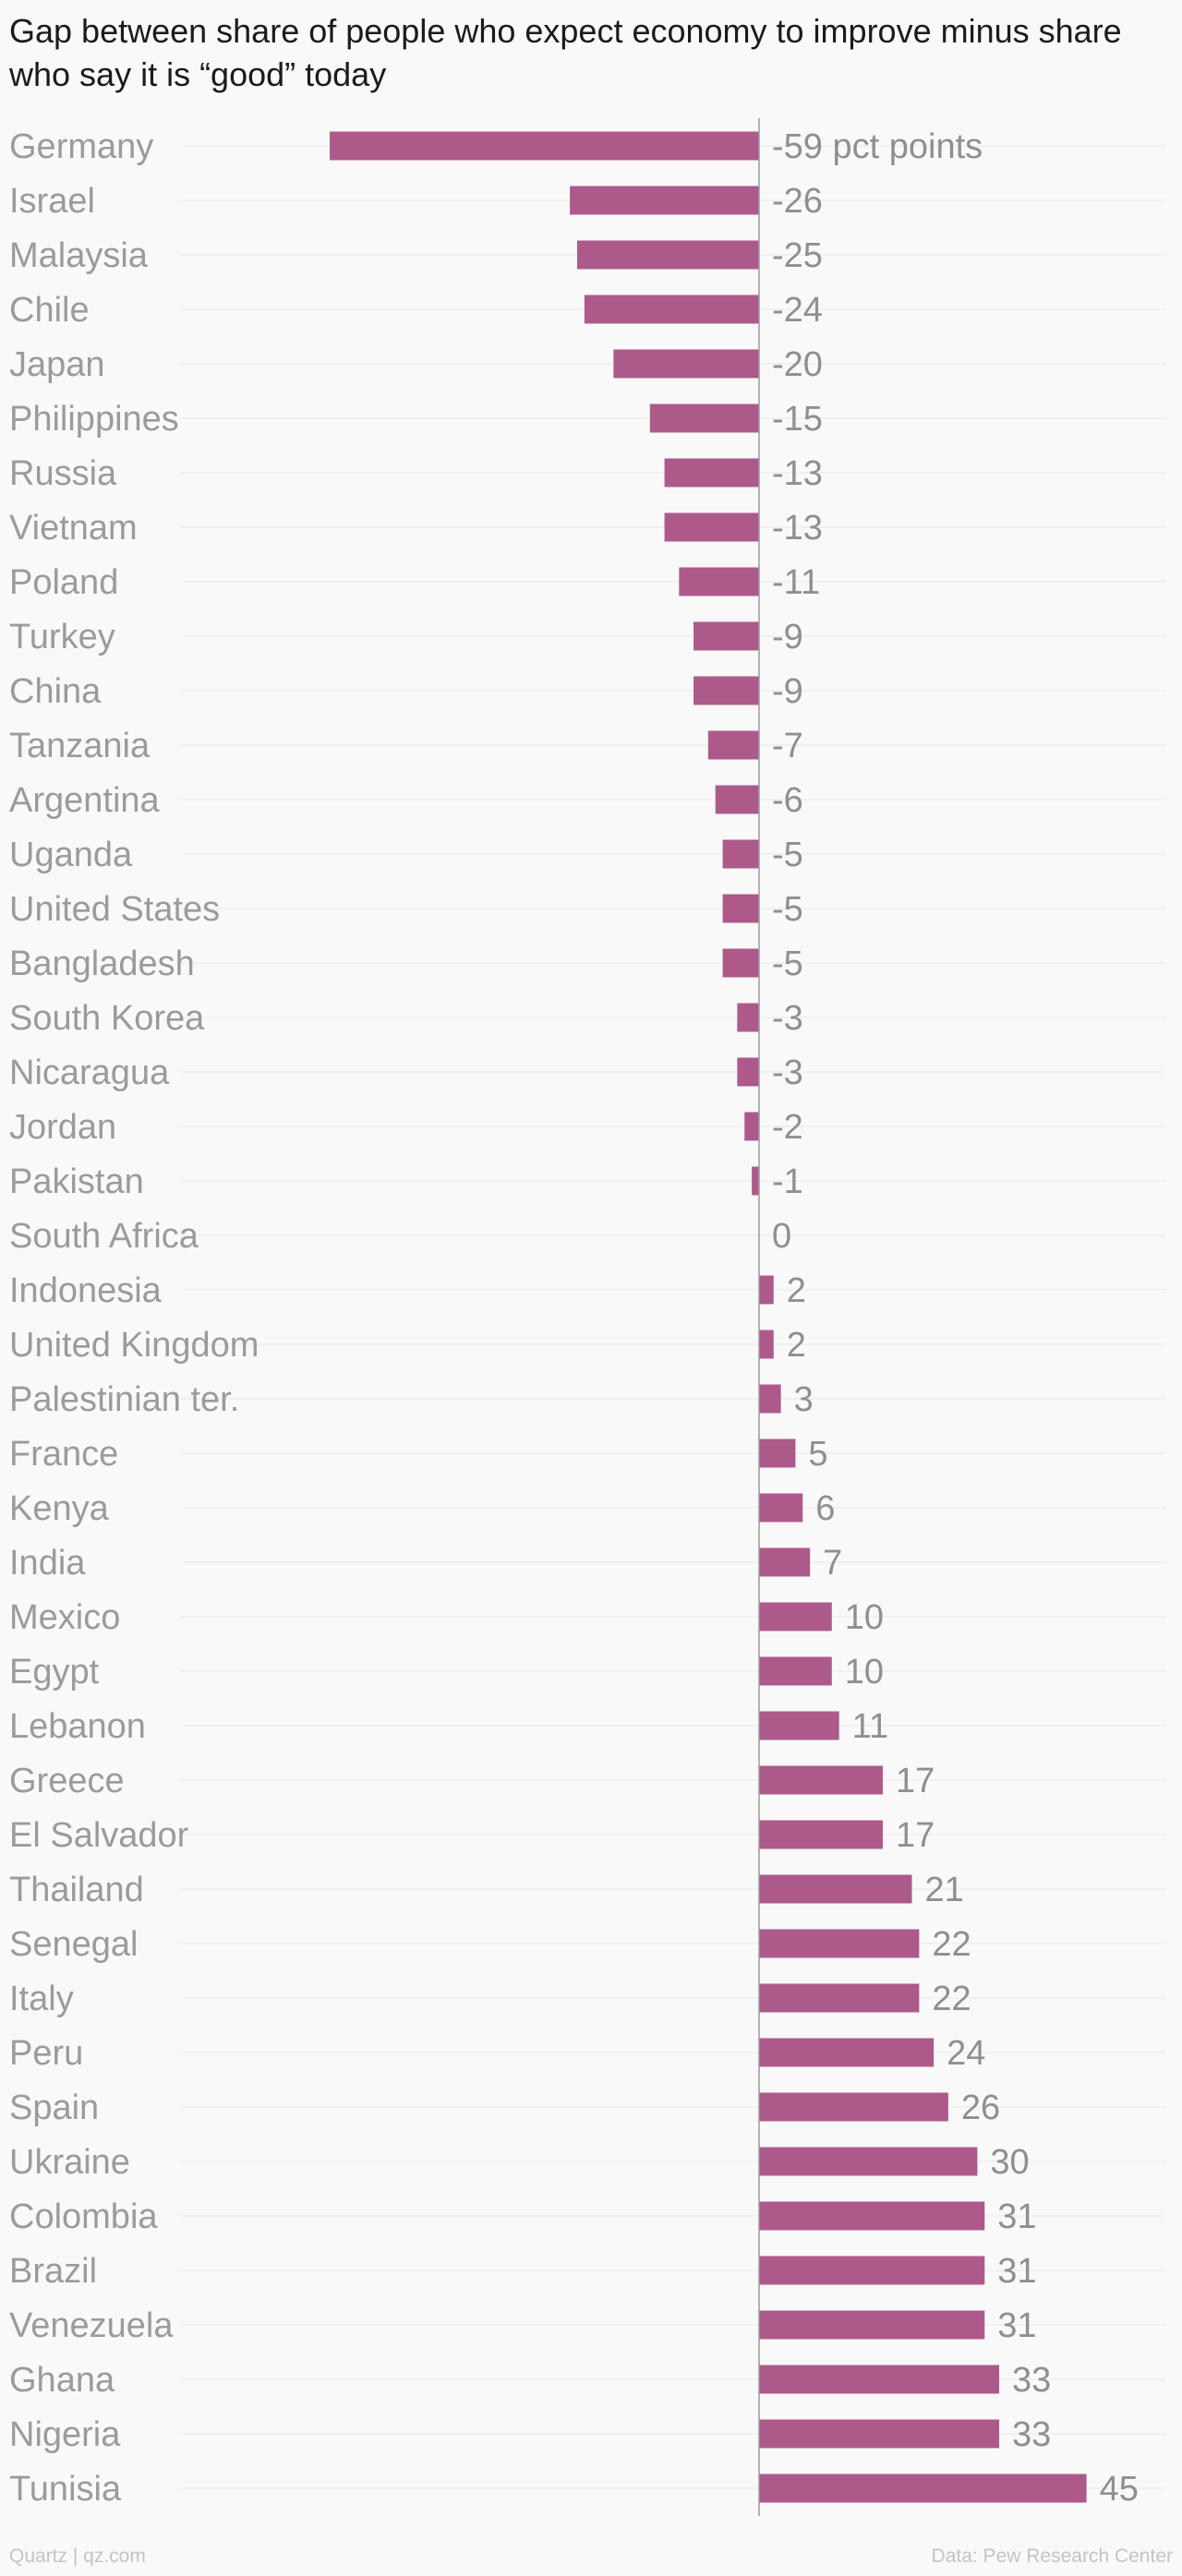 Image resolution: width=1182 pixels, height=2576 pixels. Describe the element at coordinates (797, 310) in the screenshot. I see `value-label: -24` at that location.